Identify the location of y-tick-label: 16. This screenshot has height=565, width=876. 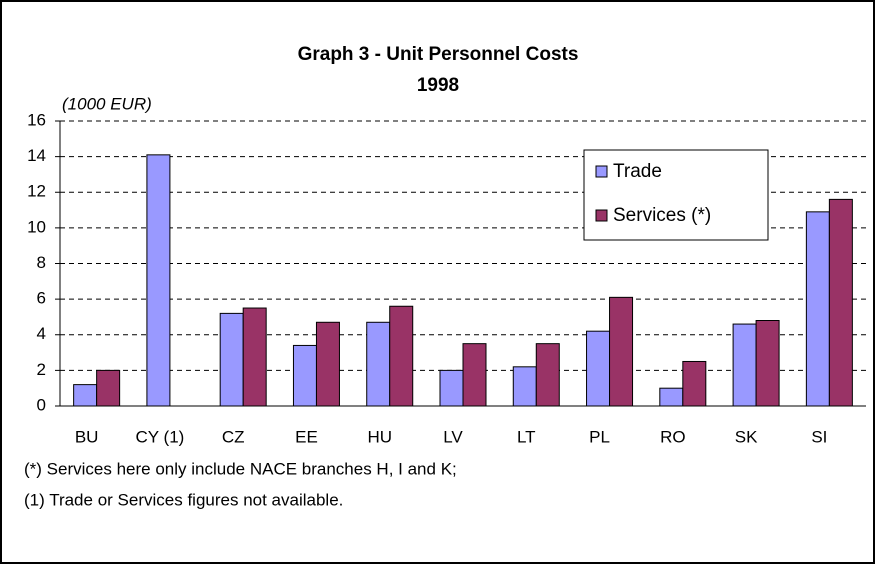
(36, 119).